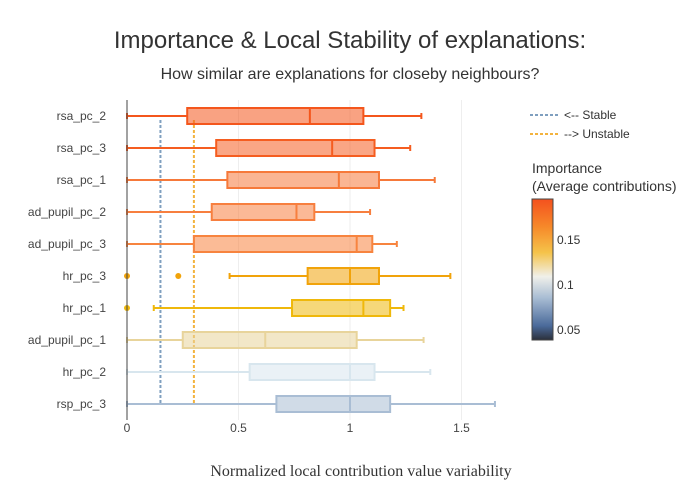 This screenshot has width=700, height=500. I want to click on y-tick-label: rsa_pc_3, so click(82, 148).